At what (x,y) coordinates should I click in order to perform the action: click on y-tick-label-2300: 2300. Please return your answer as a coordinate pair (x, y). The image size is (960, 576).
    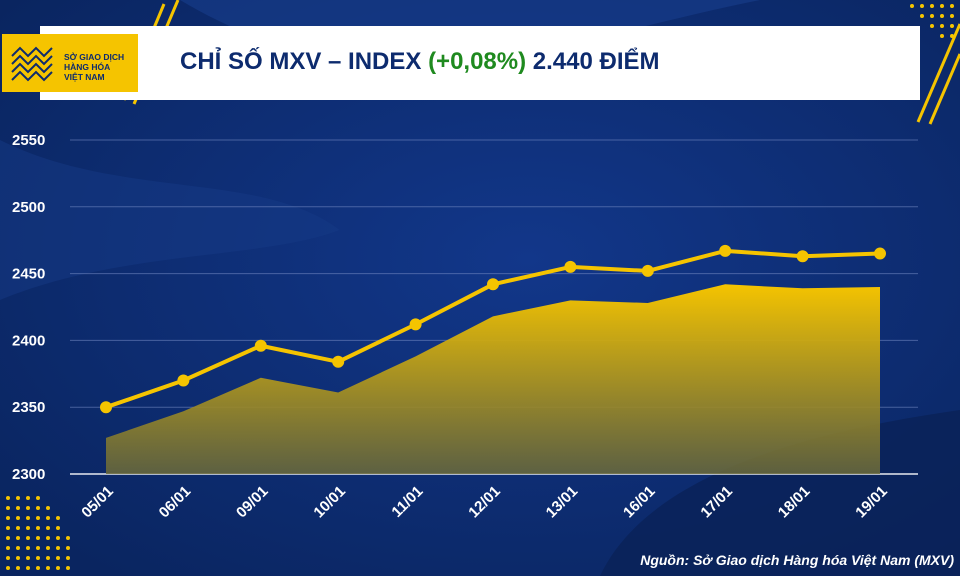
    Looking at the image, I should click on (28, 474).